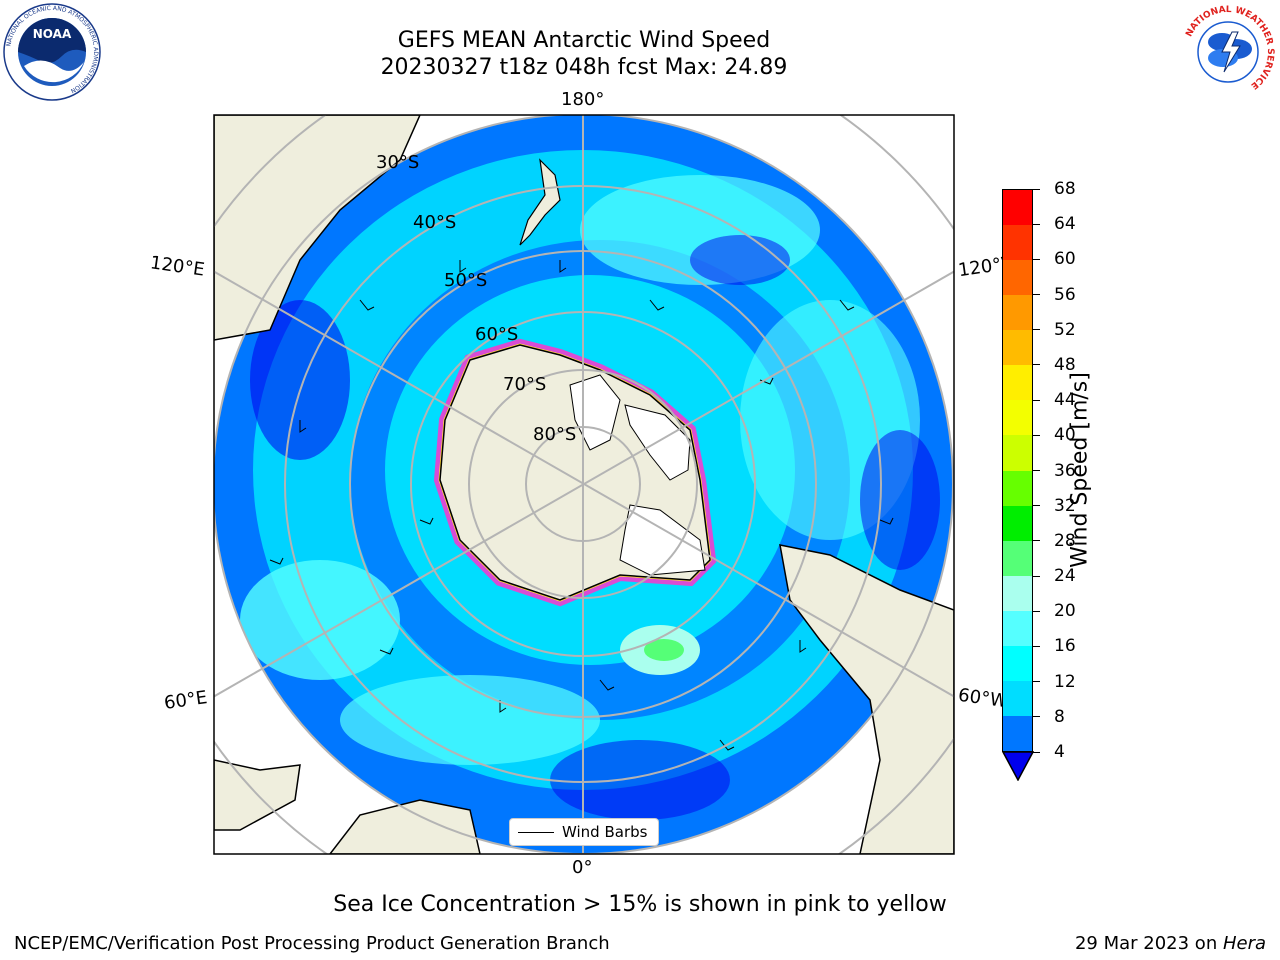 The height and width of the screenshot is (960, 1280). Describe the element at coordinates (584, 67) in the screenshot. I see `chart-subtitle: 20230327 t18z 048h fcst Max: 24.89` at that location.